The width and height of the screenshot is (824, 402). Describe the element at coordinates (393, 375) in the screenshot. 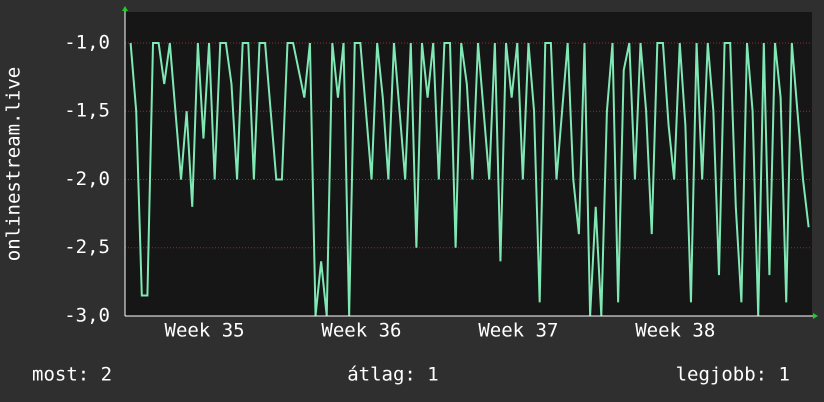

I see `footer-average: átlag: 1` at that location.